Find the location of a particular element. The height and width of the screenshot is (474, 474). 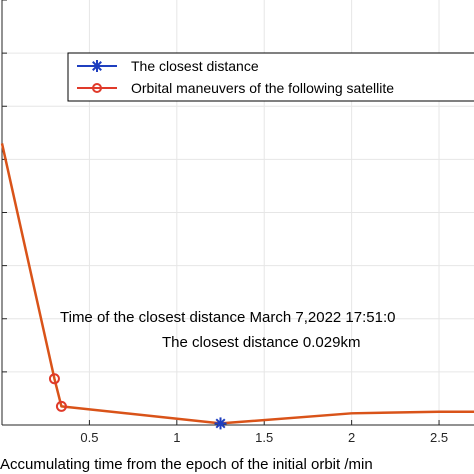

legend-asterisk is located at coordinates (97, 66).